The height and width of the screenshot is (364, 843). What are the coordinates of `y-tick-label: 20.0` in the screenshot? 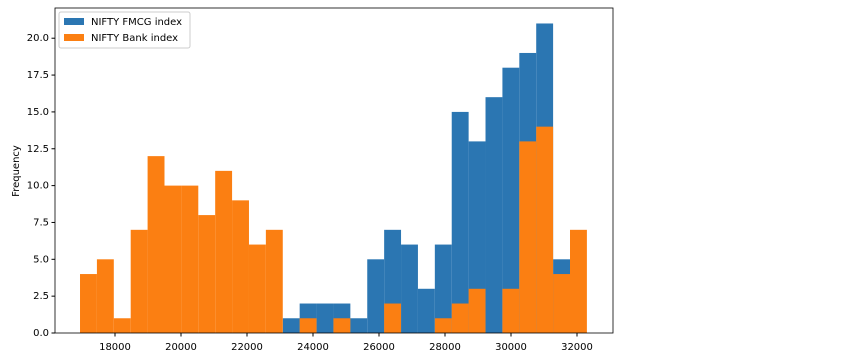 It's located at (38, 38).